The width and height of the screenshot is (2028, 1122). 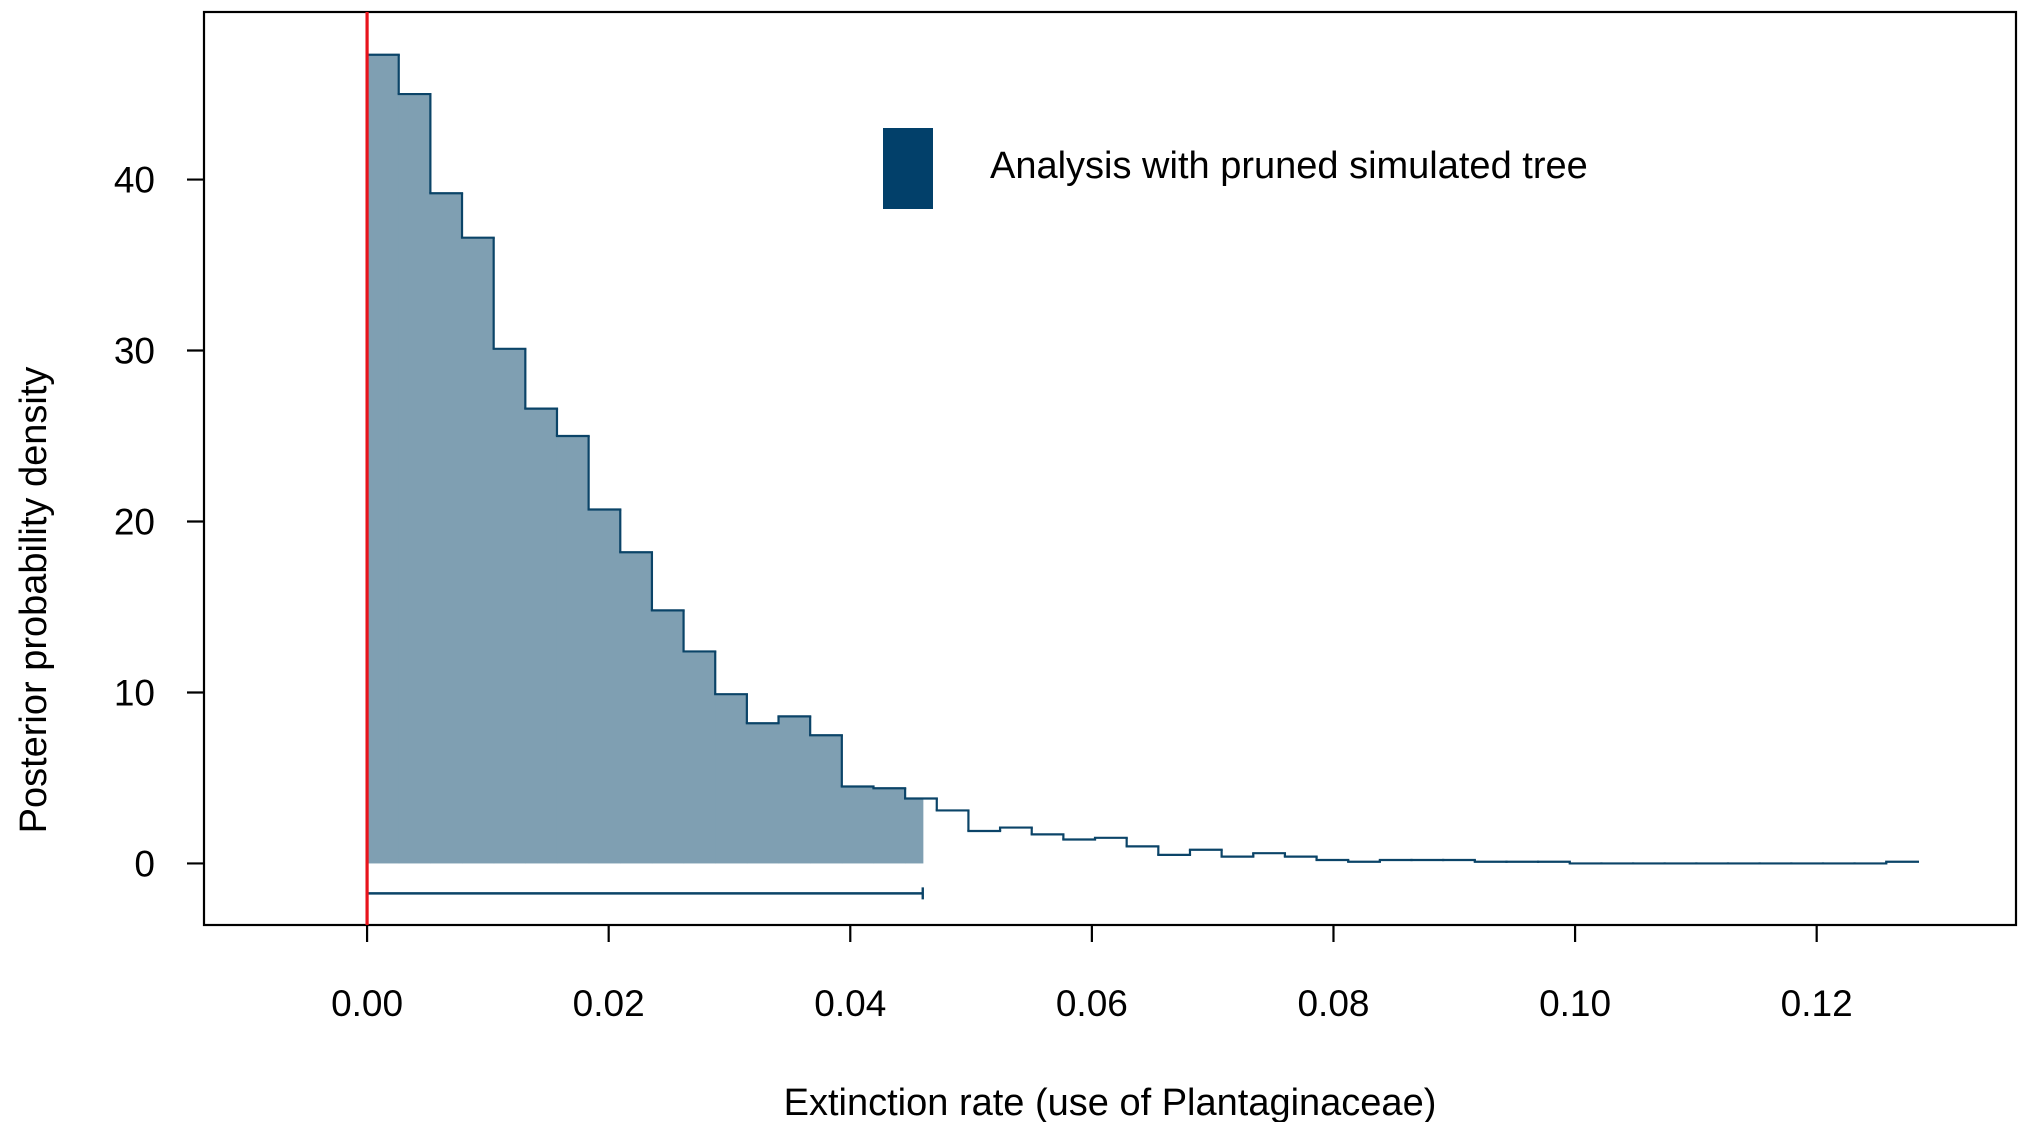 I want to click on x-tick-label: 0.10, so click(x=1575, y=1003).